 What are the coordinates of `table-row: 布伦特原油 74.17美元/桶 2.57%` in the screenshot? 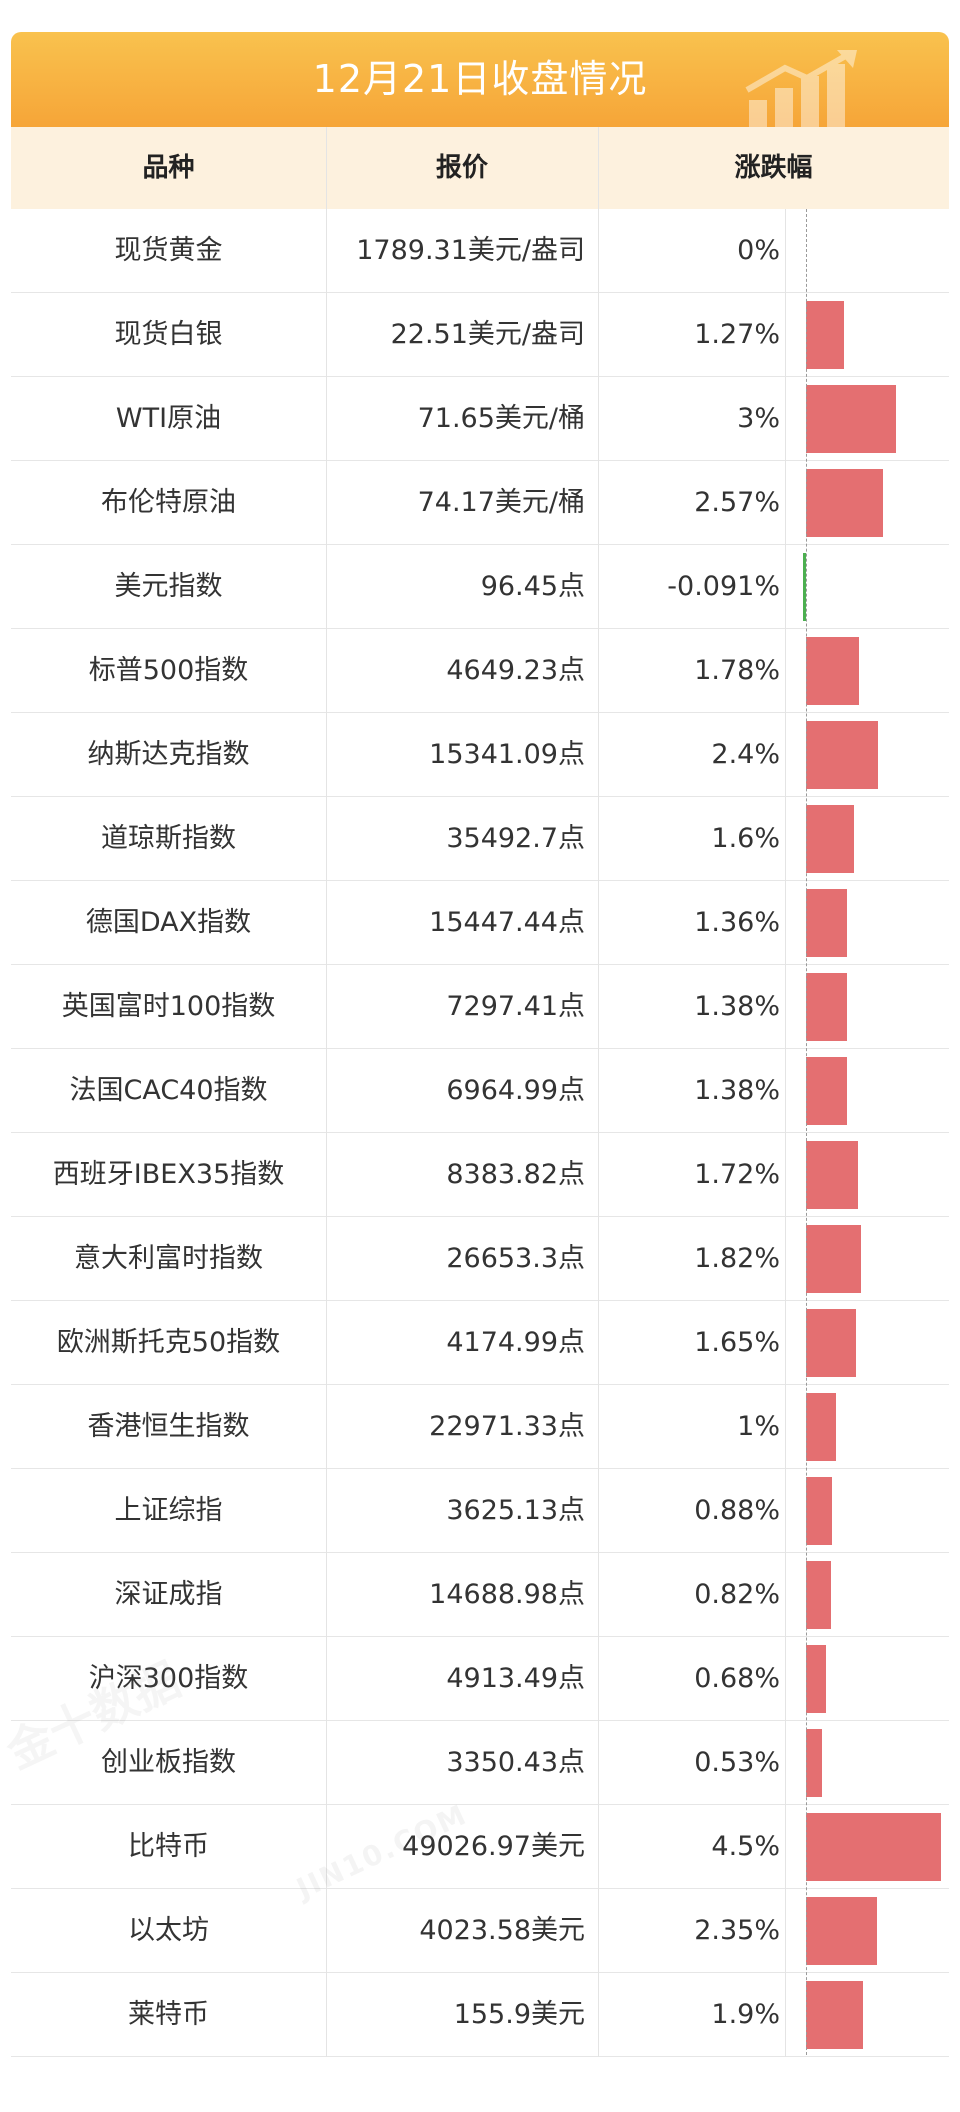 It's located at (480, 503).